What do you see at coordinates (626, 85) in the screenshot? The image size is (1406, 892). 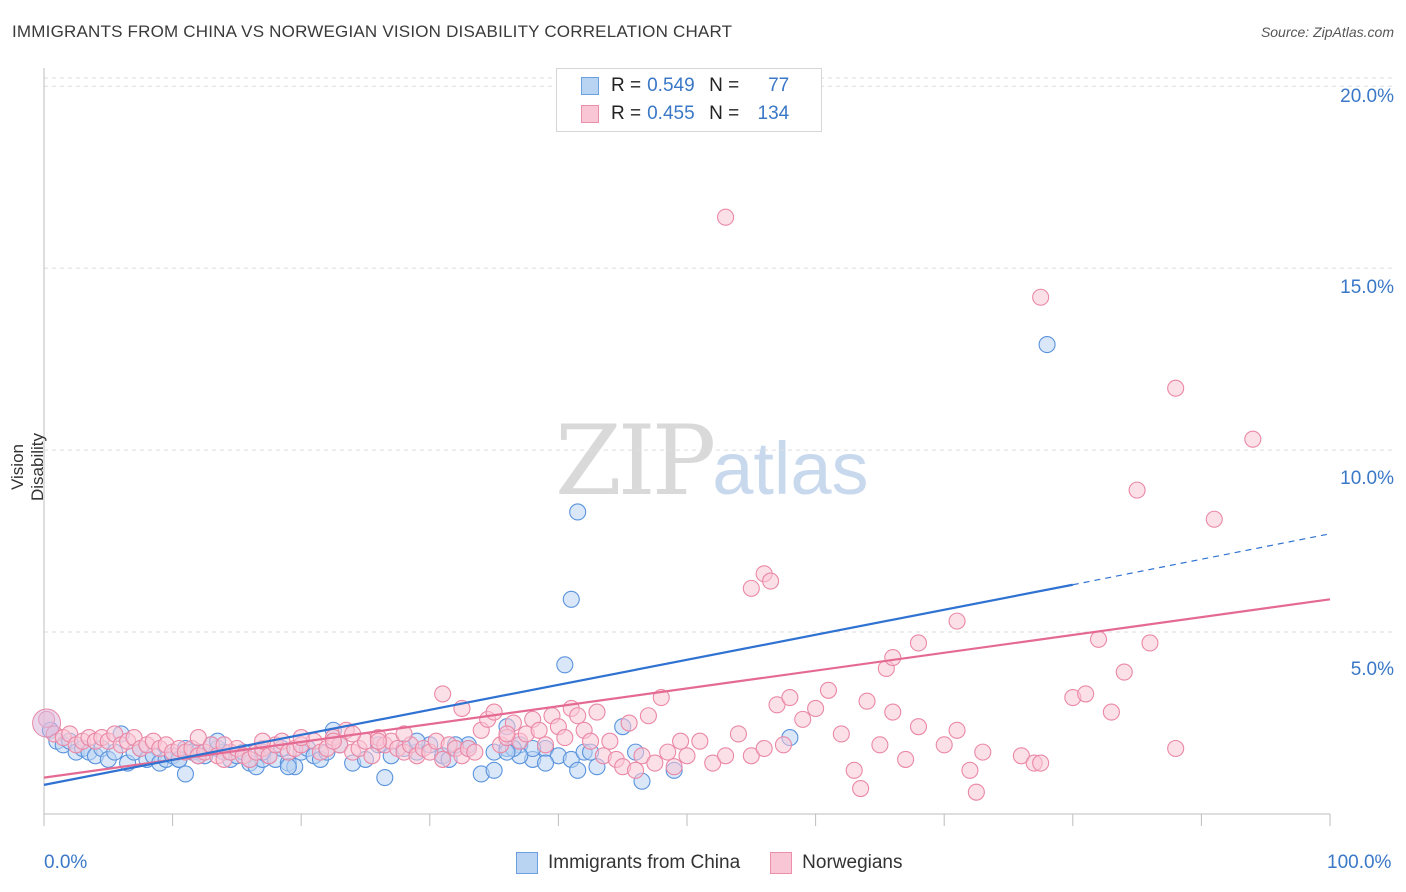 I see `legend-r-label: R =` at bounding box center [626, 85].